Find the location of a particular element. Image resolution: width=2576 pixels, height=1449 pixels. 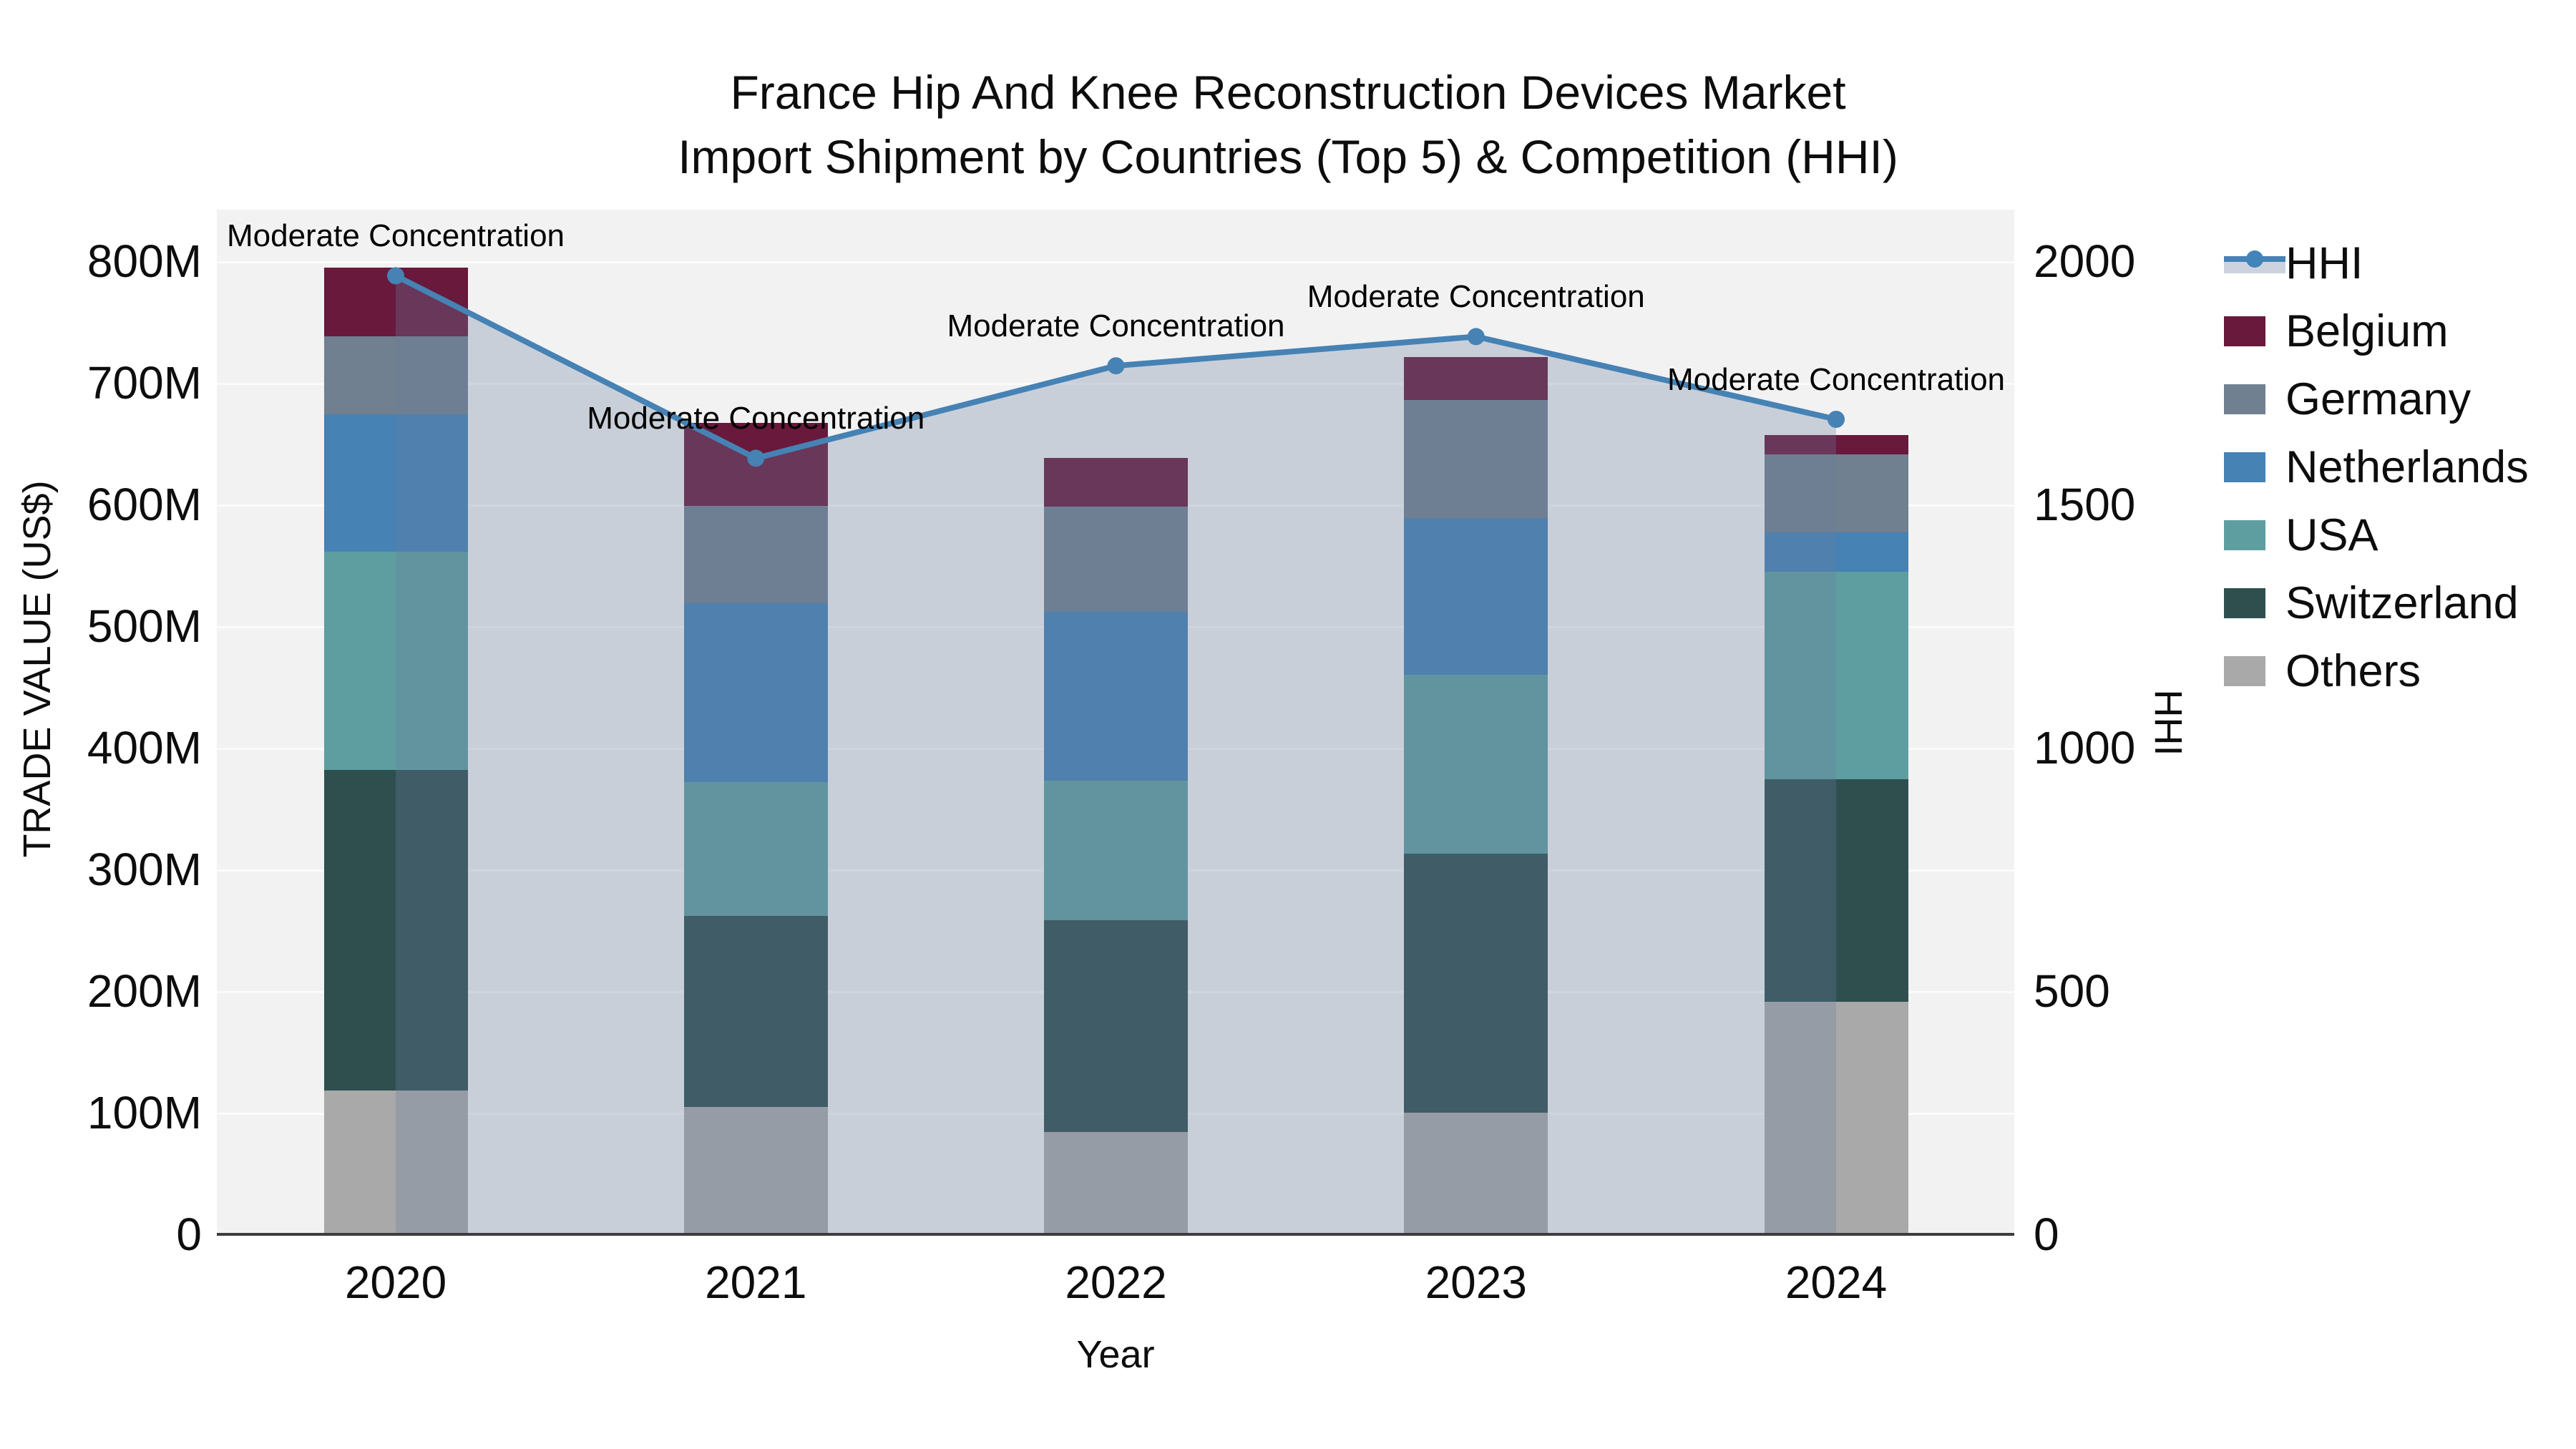

annotation-2024: Moderate Concentration is located at coordinates (1836, 379).